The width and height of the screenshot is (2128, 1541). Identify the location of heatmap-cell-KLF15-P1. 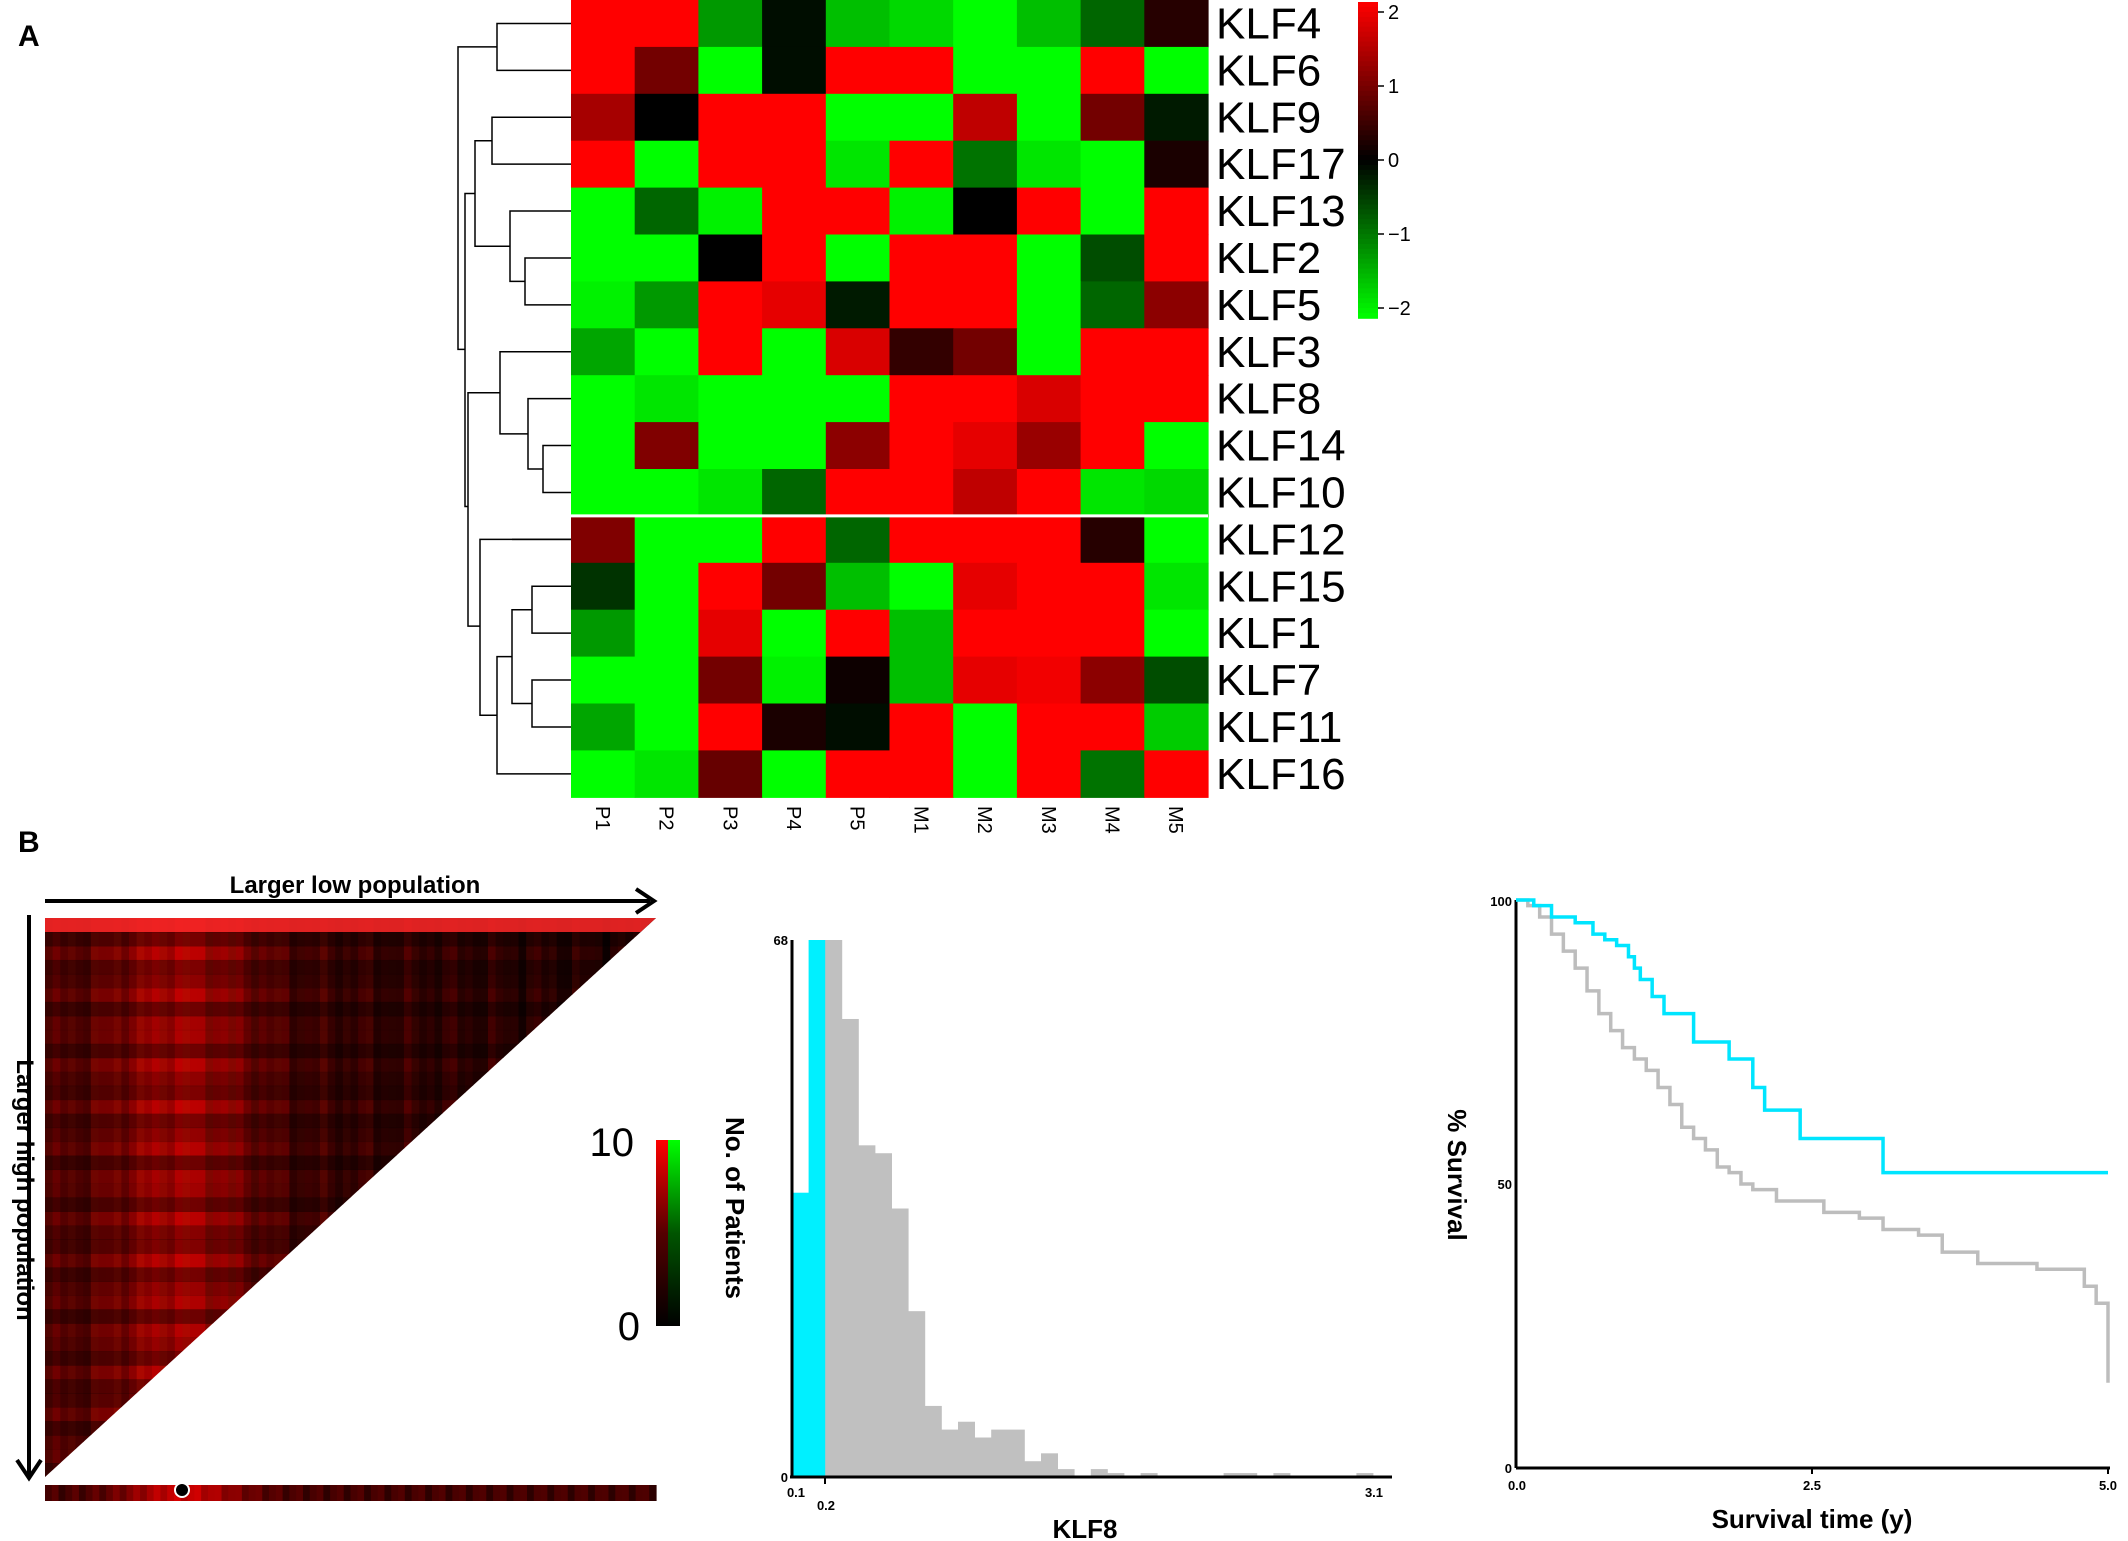
(603, 586).